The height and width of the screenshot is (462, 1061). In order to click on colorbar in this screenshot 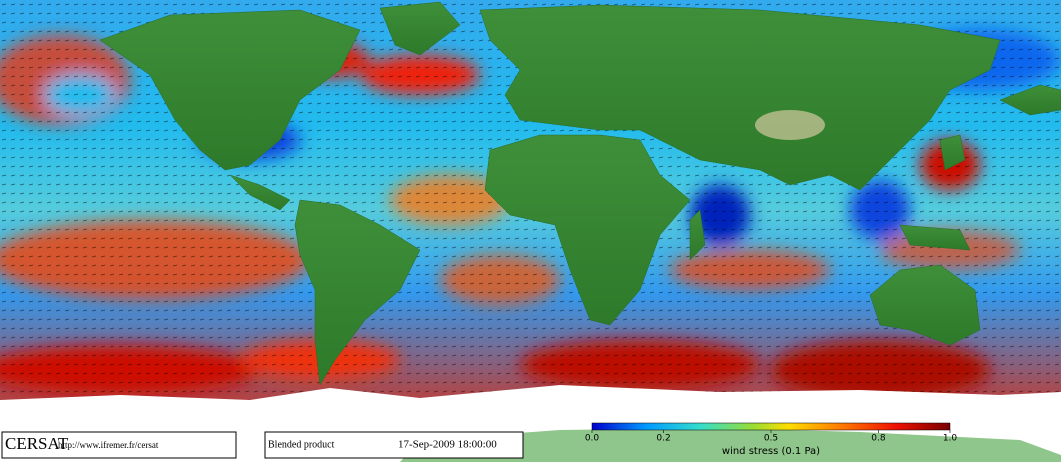, I will do `click(771, 426)`.